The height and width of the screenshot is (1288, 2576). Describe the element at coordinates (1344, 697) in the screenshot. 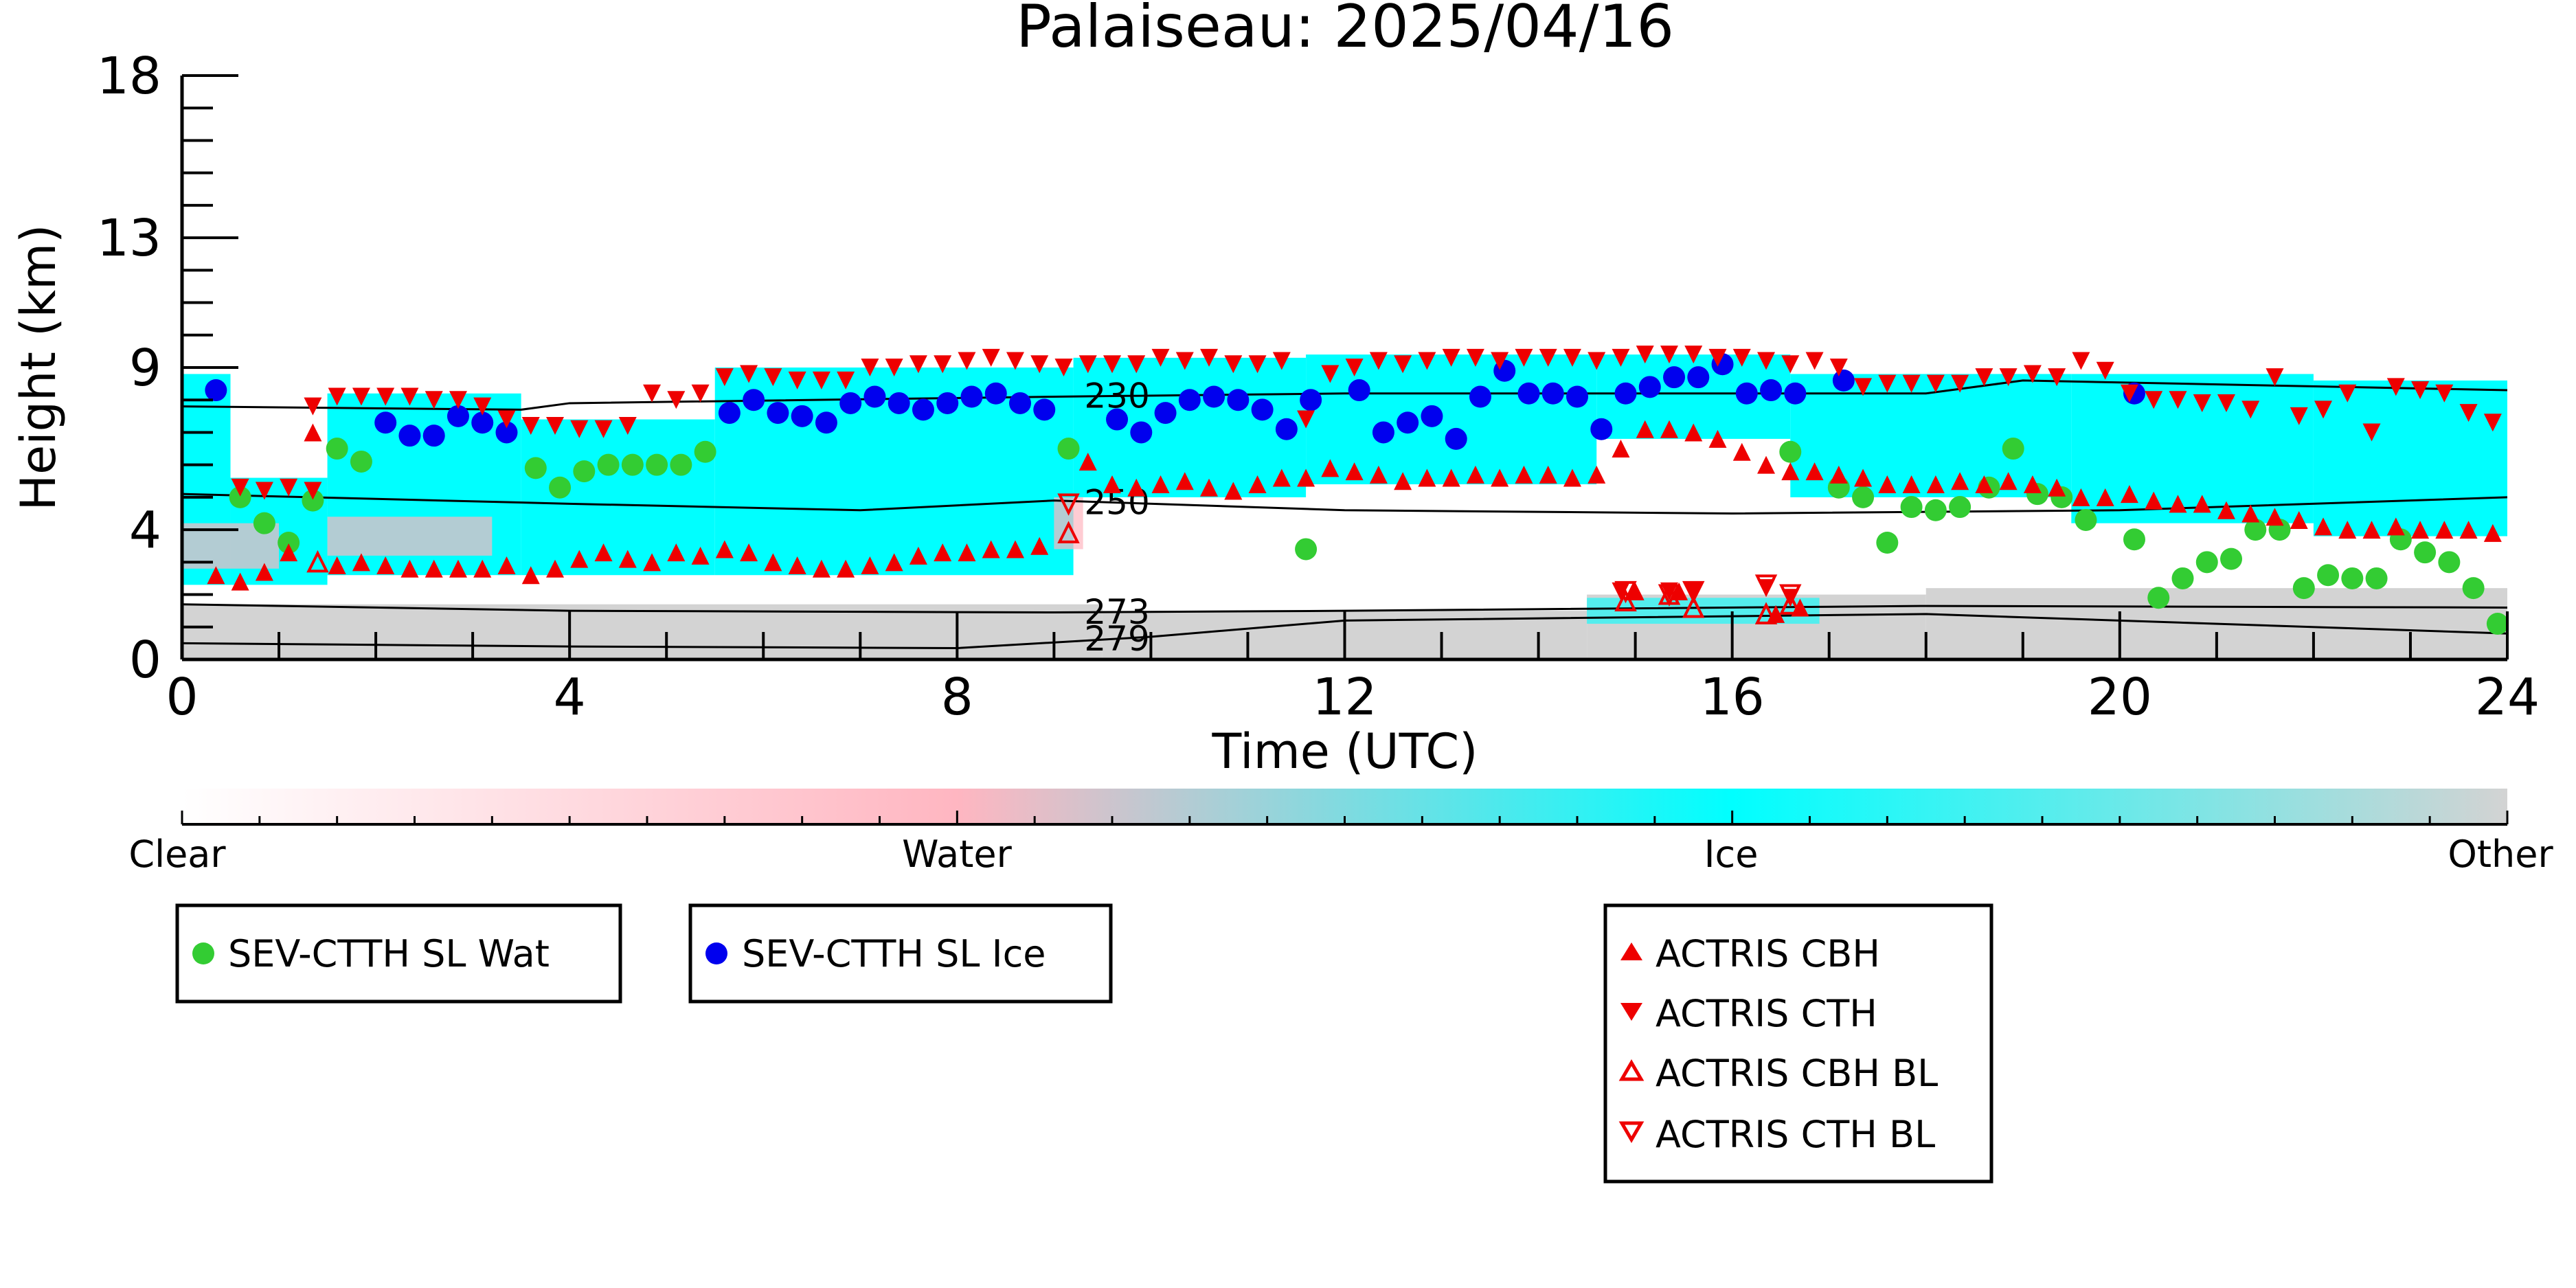

I see `x-tick-label-12: 12` at that location.